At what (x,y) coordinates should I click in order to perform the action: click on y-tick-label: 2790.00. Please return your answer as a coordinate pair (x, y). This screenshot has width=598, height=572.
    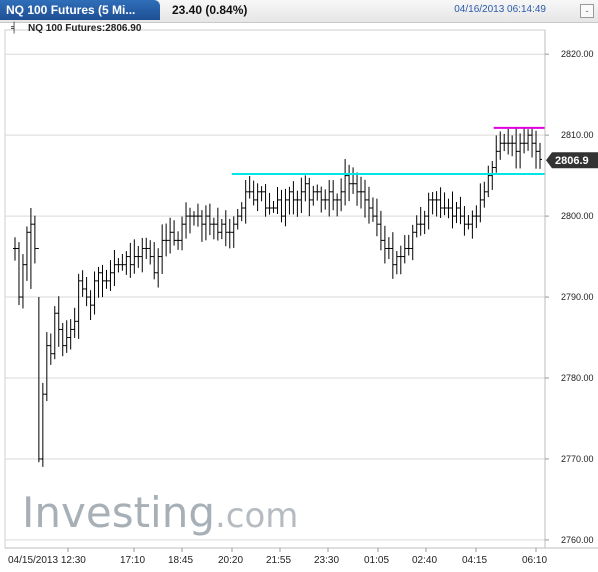
    Looking at the image, I should click on (577, 297).